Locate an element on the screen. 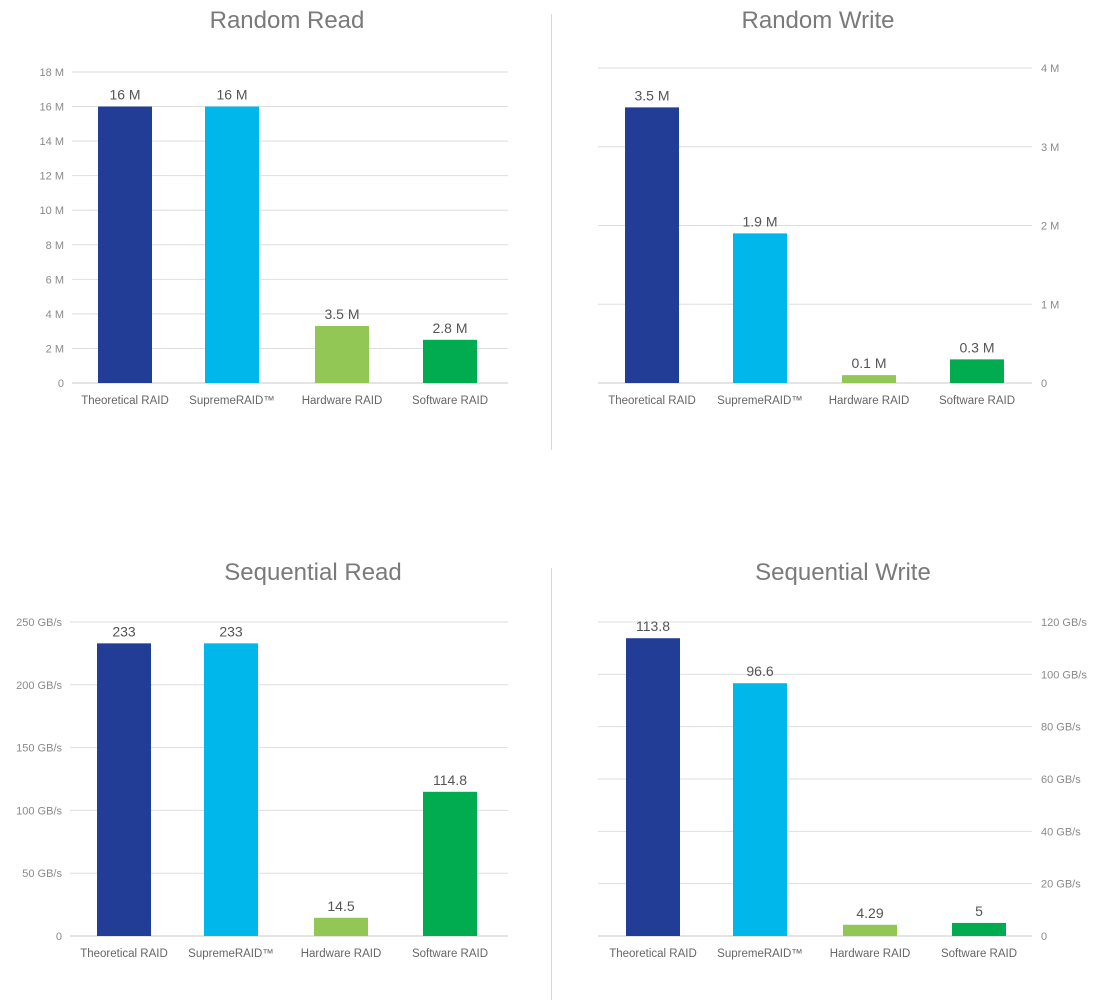  sequential-read-data-label: 114.8 is located at coordinates (450, 780).